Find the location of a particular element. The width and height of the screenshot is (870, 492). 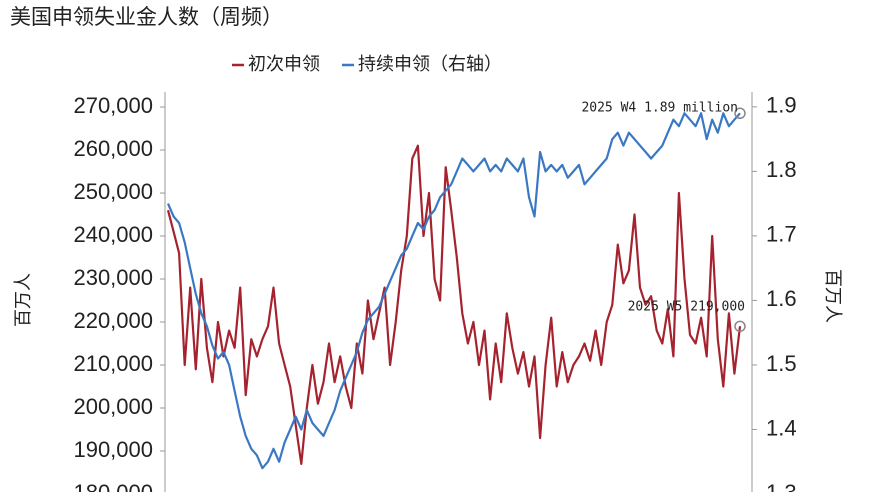

y2-tick-label: 1.3 is located at coordinates (781, 486).